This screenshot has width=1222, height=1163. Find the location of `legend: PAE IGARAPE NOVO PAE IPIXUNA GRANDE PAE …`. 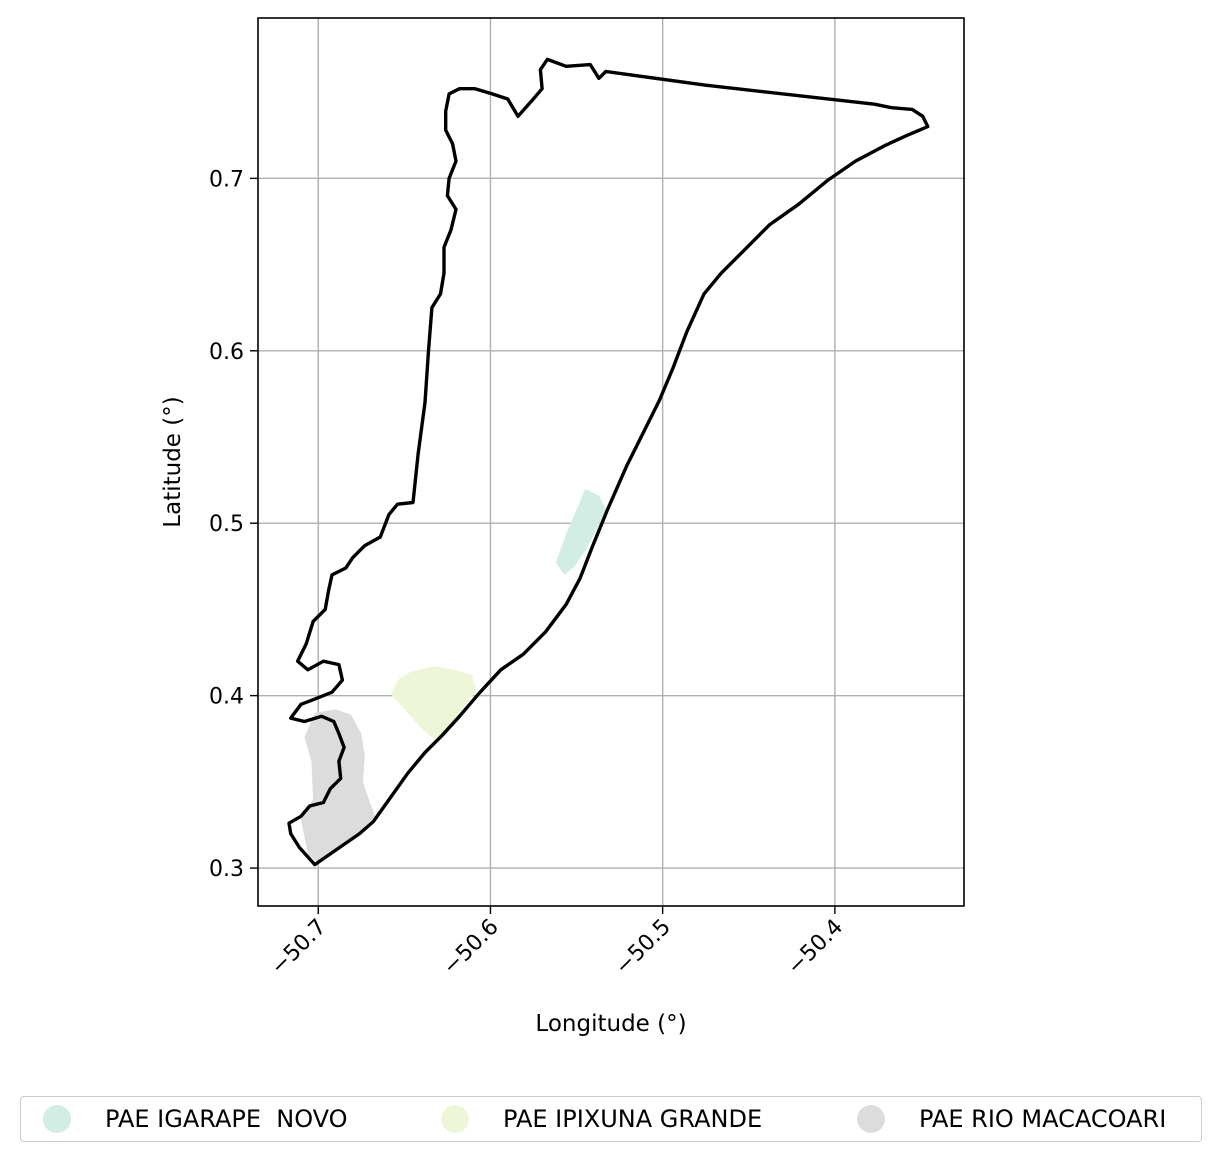

legend: PAE IGARAPE NOVO PAE IPIXUNA GRANDE PAE … is located at coordinates (611, 1119).